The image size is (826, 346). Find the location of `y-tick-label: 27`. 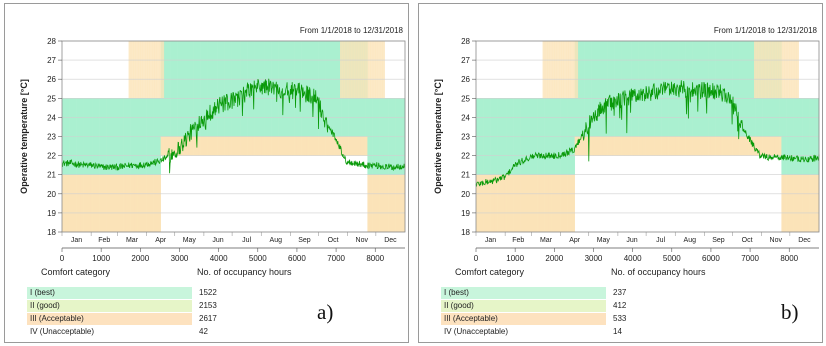

y-tick-label: 27 is located at coordinates (51, 60).